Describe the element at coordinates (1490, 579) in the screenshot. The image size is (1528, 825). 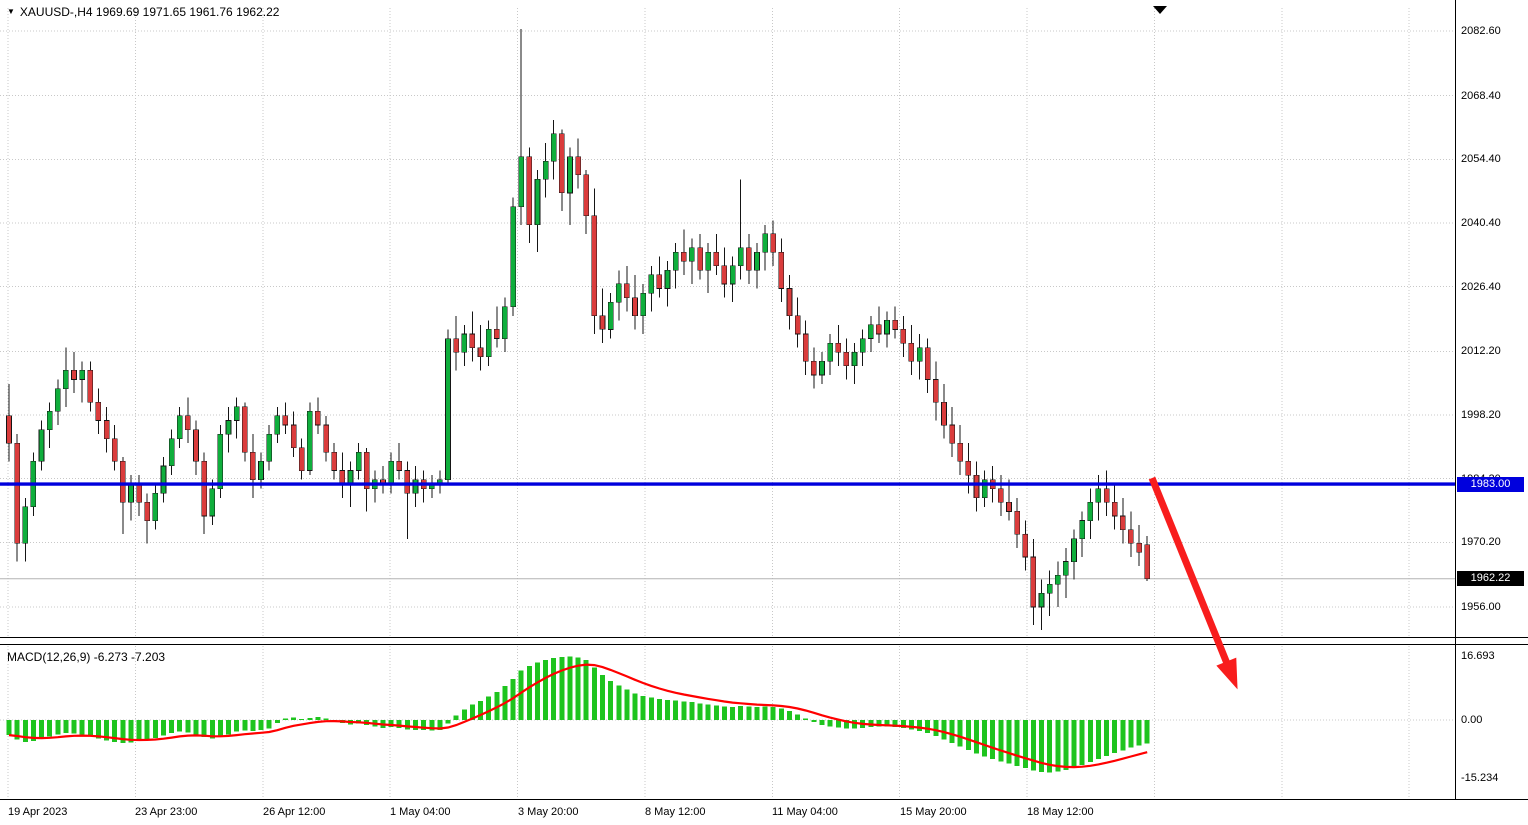
I see `price-tag-current: 1962.22` at that location.